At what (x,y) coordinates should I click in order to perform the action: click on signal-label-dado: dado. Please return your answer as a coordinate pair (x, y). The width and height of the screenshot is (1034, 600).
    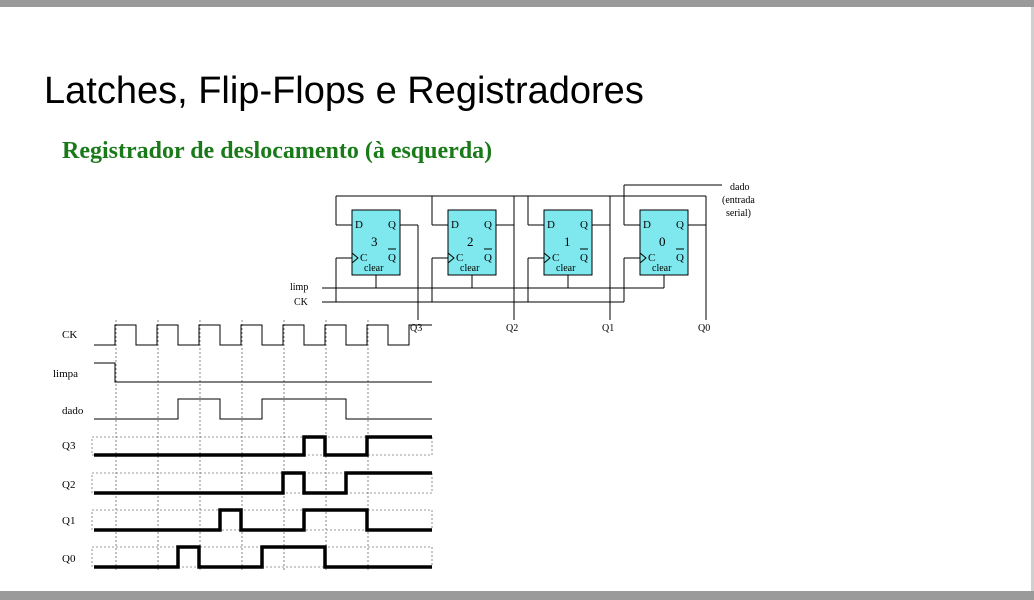
    Looking at the image, I should click on (73, 411).